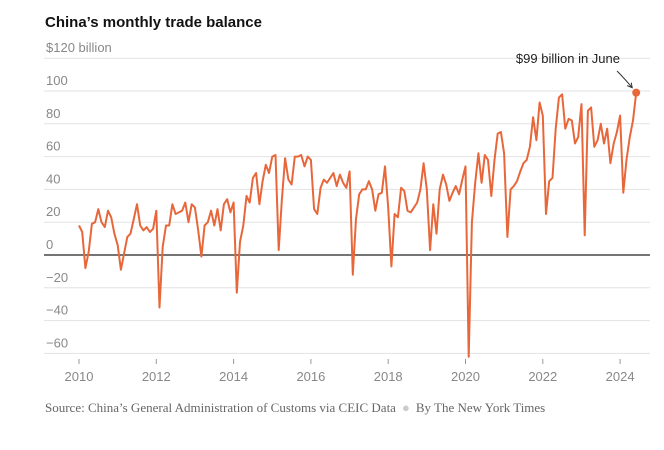 Image resolution: width=664 pixels, height=450 pixels. I want to click on x-tick-label: 2020, so click(465, 376).